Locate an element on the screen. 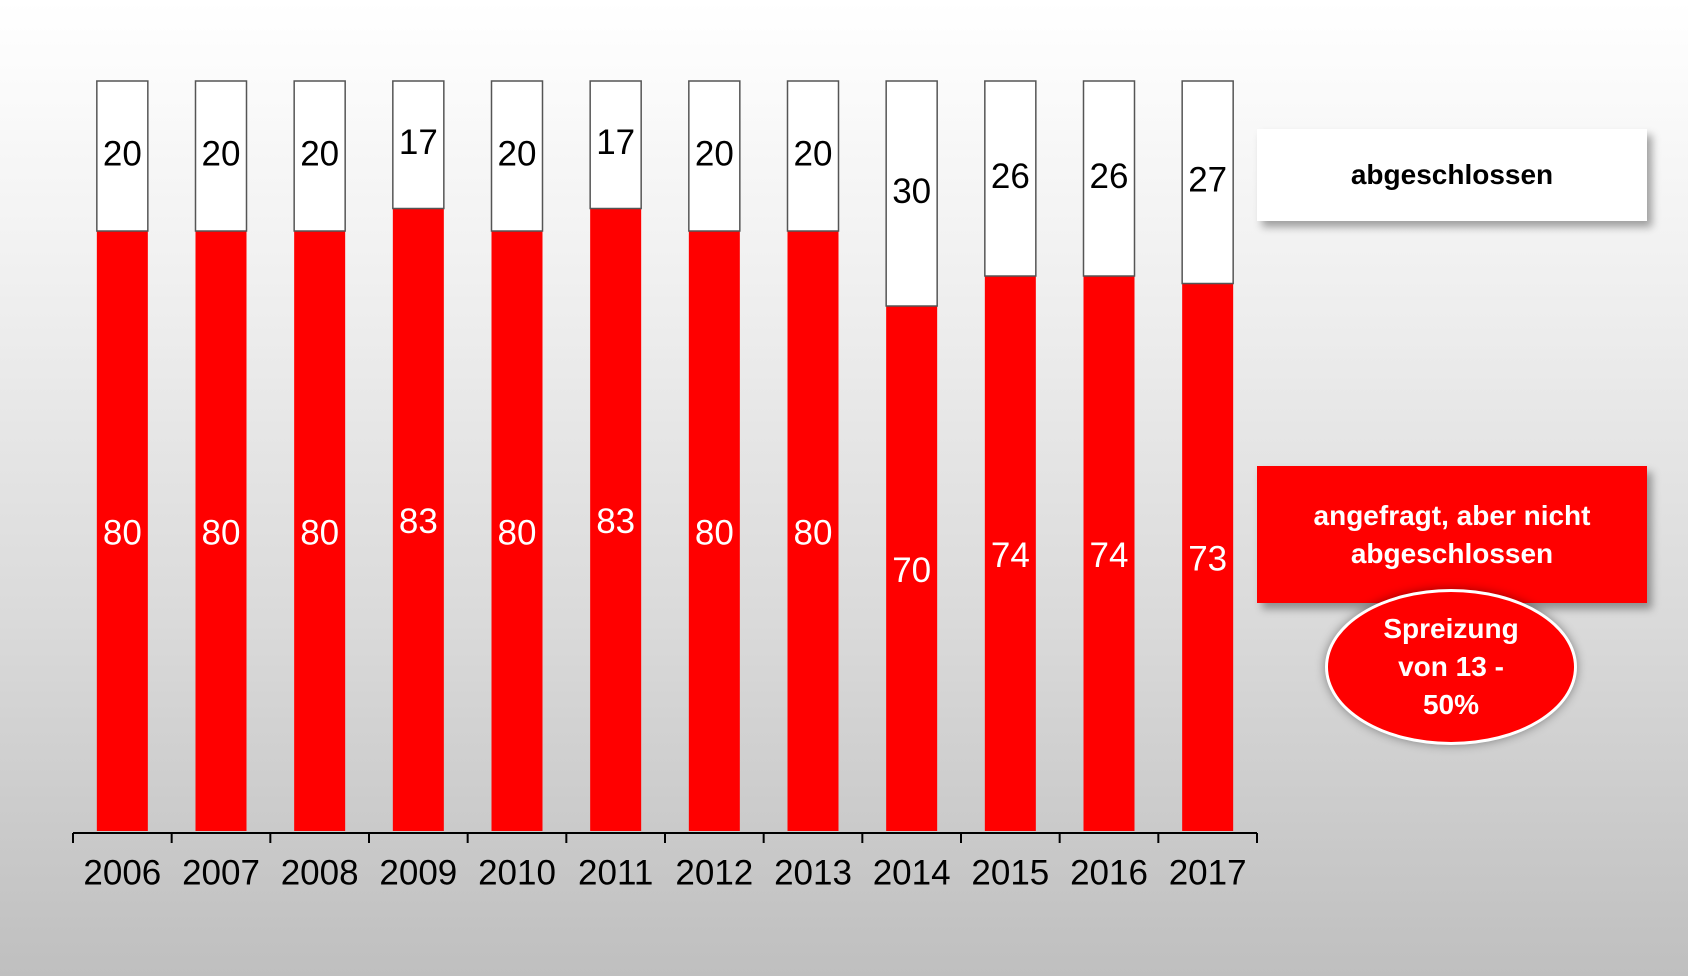  x-tick-label: 2009 is located at coordinates (418, 872).